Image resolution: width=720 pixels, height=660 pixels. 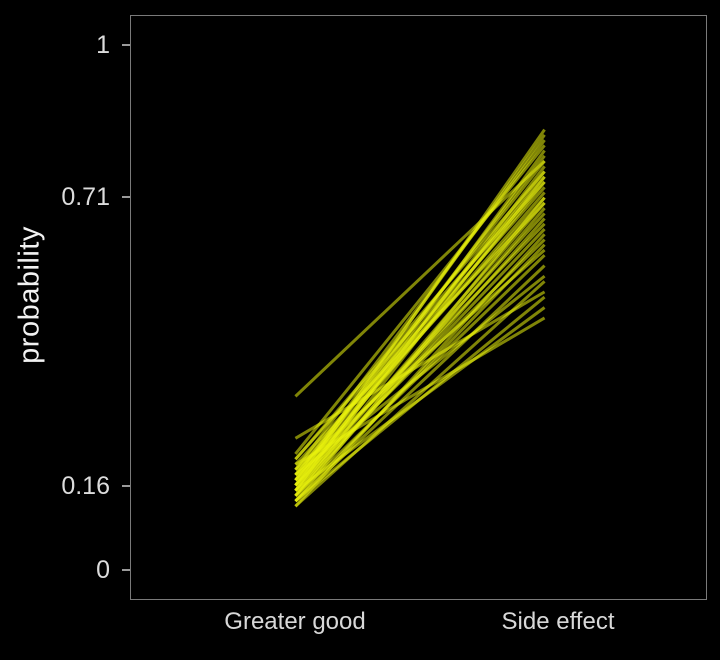 I want to click on y-tick-label: 0.71, so click(x=85, y=197).